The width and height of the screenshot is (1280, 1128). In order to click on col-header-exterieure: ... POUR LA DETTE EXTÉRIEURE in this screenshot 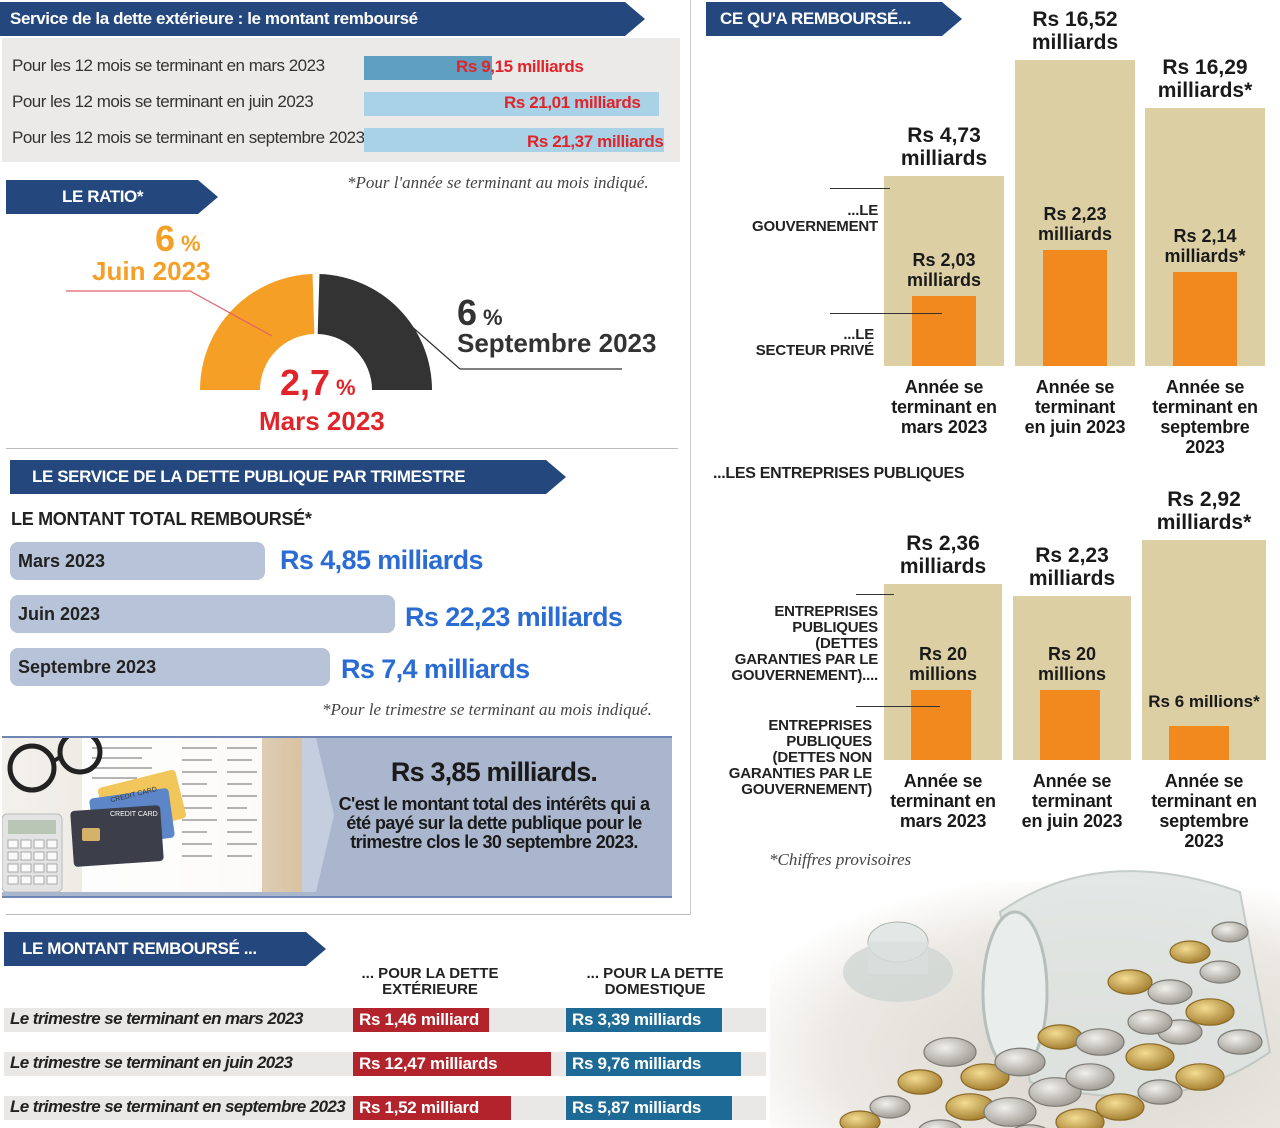, I will do `click(430, 981)`.